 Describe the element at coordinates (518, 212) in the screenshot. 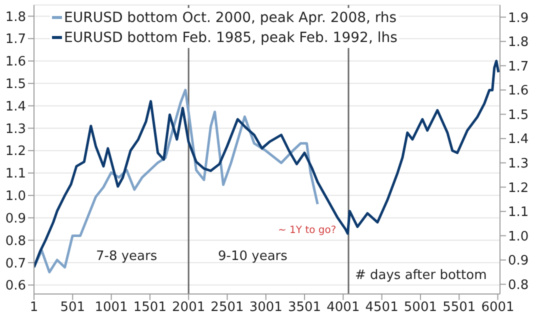

I see `y2-tick-label: 1.1` at that location.